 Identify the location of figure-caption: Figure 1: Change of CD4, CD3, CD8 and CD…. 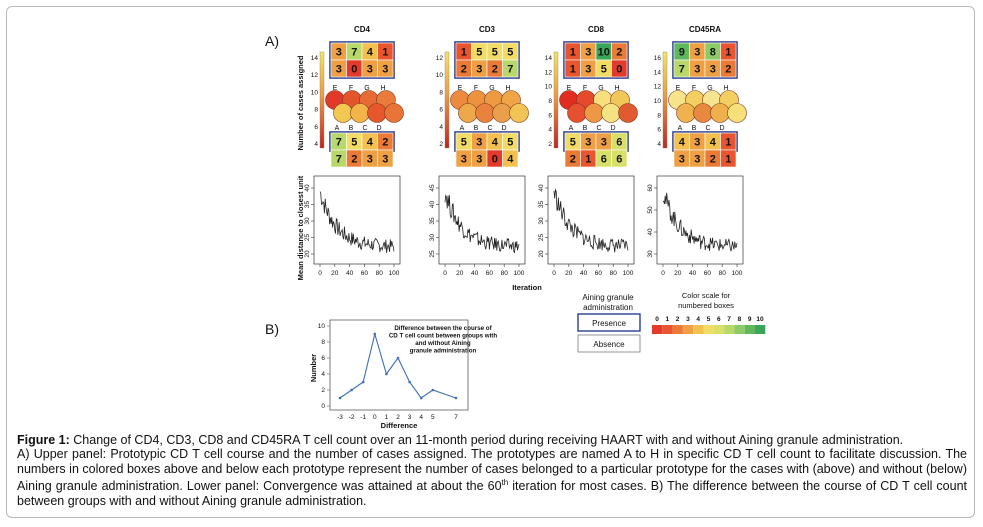
(492, 470).